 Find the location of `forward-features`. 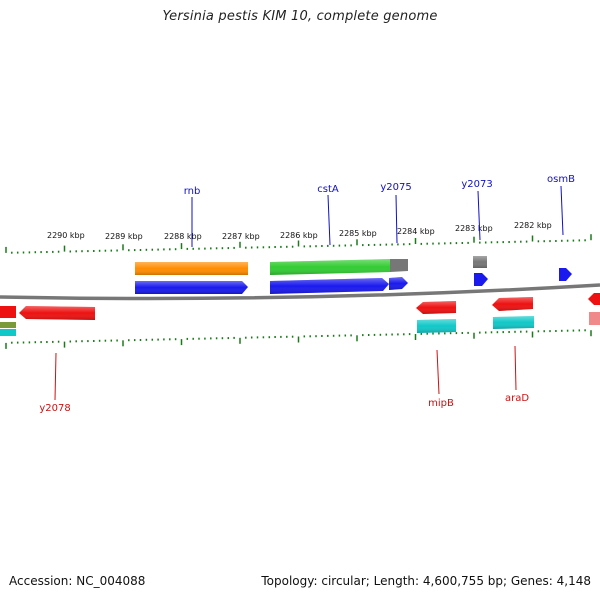

forward-features is located at coordinates (353, 275).